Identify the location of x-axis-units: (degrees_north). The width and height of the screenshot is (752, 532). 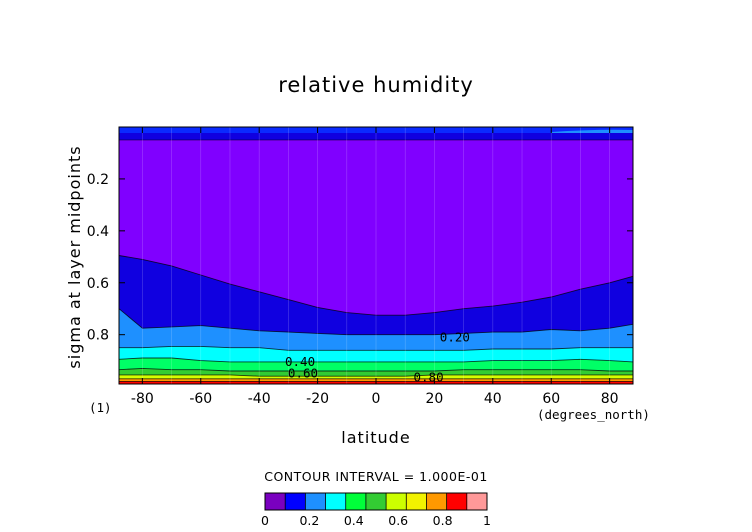
(593, 414).